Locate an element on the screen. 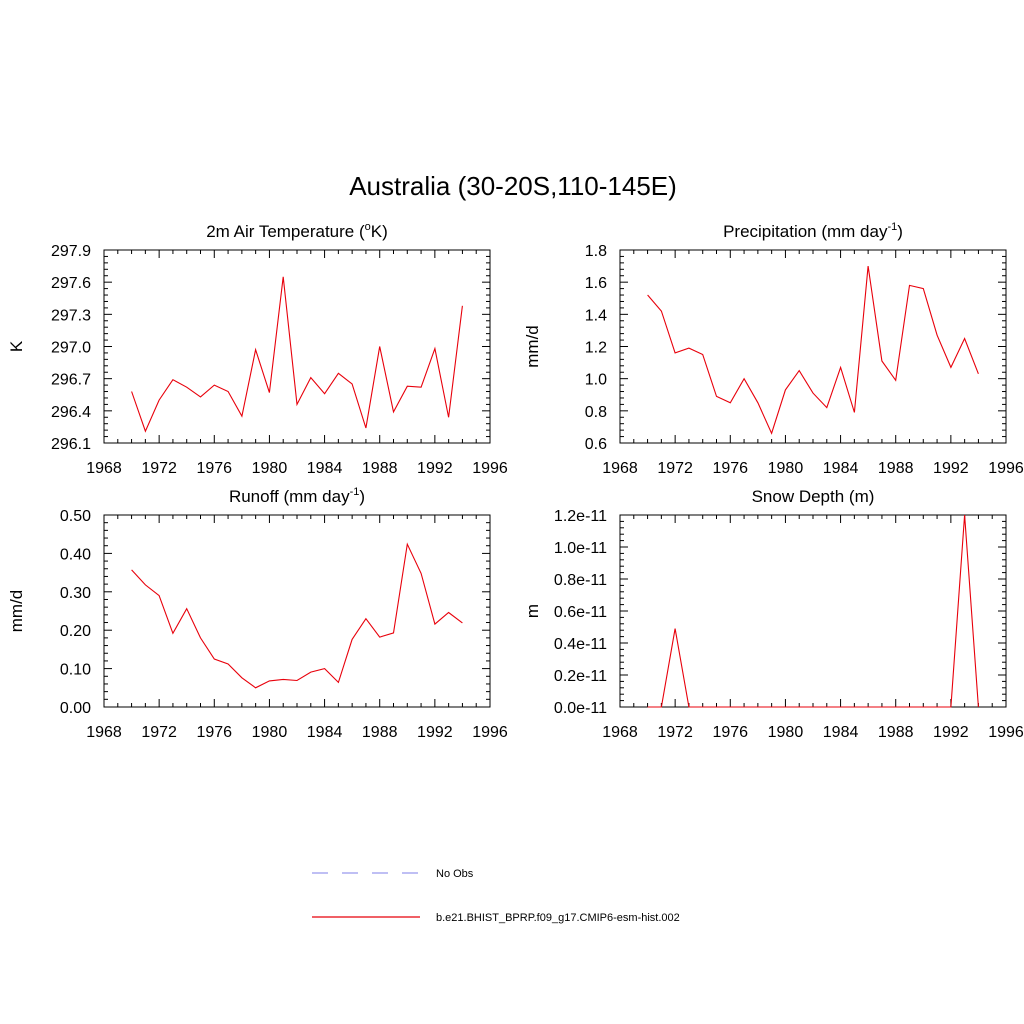 This screenshot has height=1024, width=1024. y-axis-label: m is located at coordinates (532, 611).